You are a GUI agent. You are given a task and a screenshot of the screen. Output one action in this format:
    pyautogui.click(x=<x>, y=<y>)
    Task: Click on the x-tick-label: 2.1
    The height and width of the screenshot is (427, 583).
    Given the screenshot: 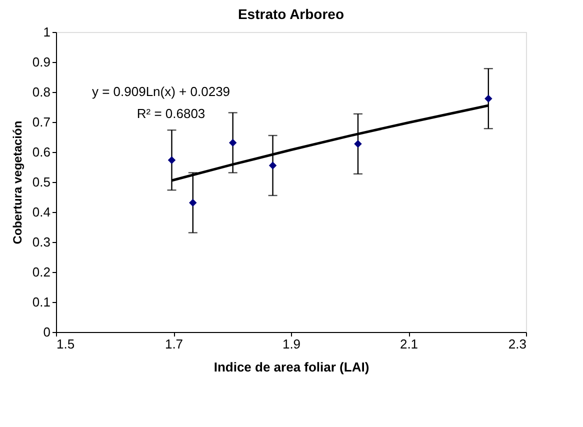 What is the action you would take?
    pyautogui.click(x=409, y=344)
    